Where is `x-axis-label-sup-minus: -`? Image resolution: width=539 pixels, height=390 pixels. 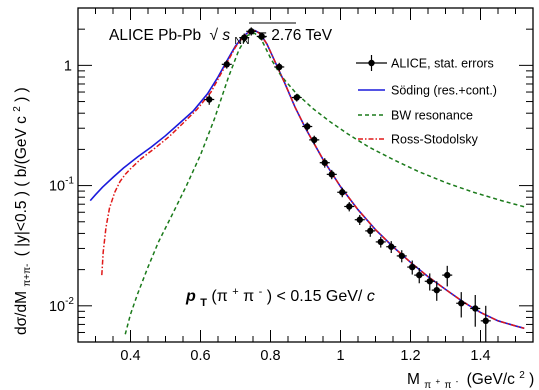
x-axis-label-sup-minus: - is located at coordinates (457, 381).